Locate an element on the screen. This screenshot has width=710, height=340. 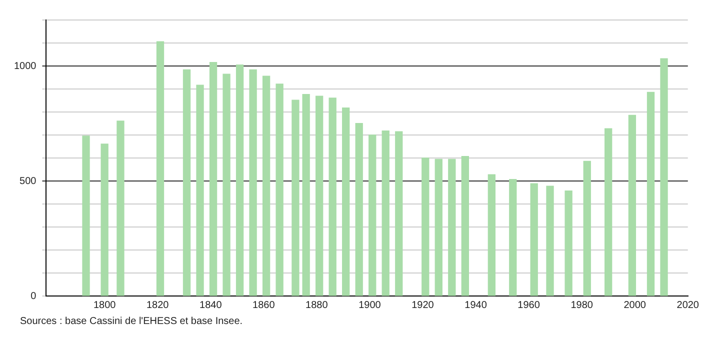
x-tick-label: 1980 is located at coordinates (582, 305).